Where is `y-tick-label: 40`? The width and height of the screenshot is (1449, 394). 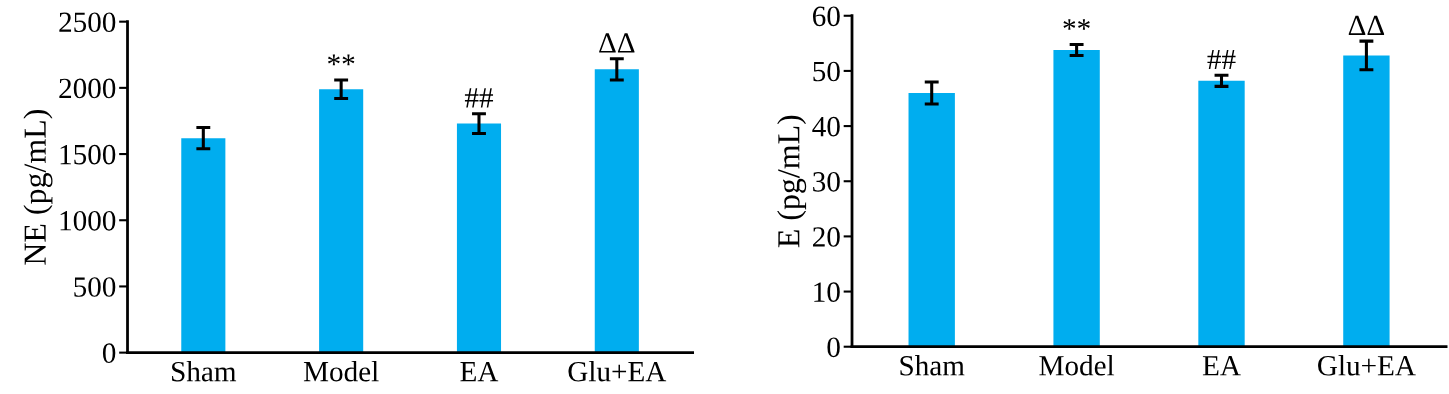
y-tick-label: 40 is located at coordinates (826, 126).